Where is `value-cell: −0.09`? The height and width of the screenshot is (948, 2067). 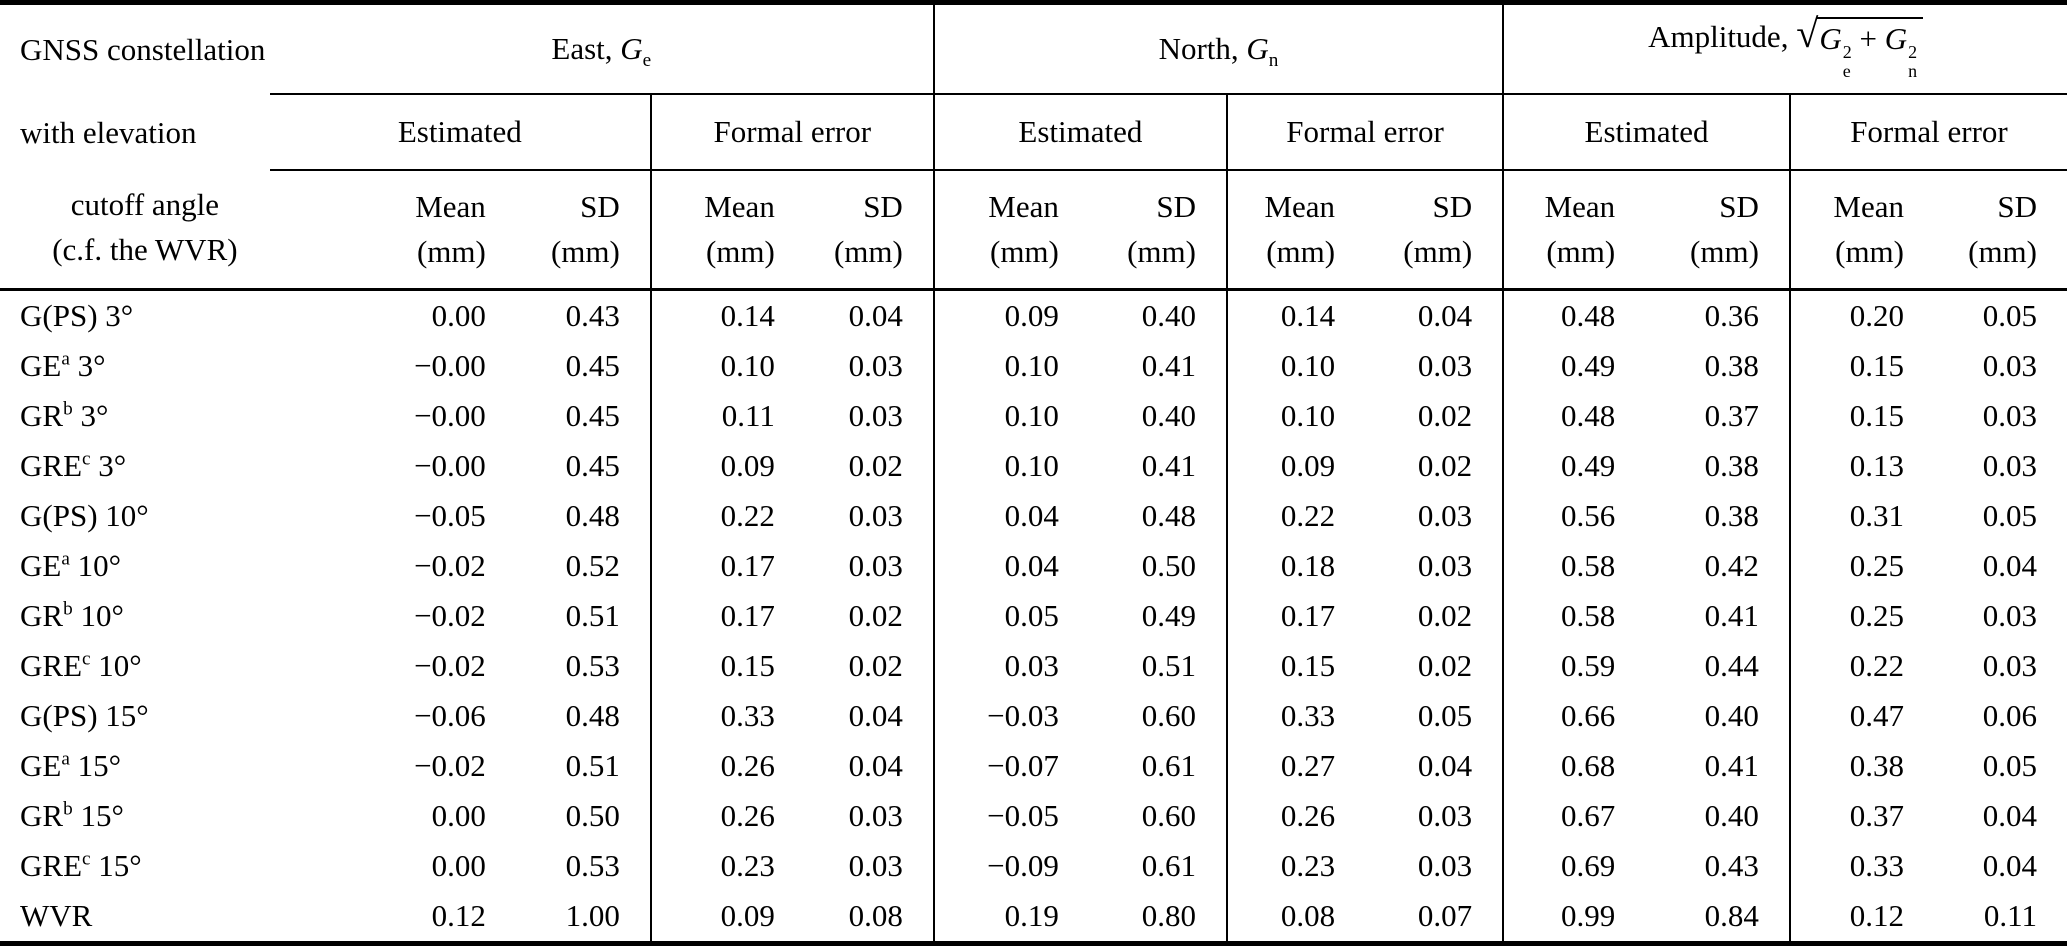
value-cell: −0.09 is located at coordinates (1023, 865).